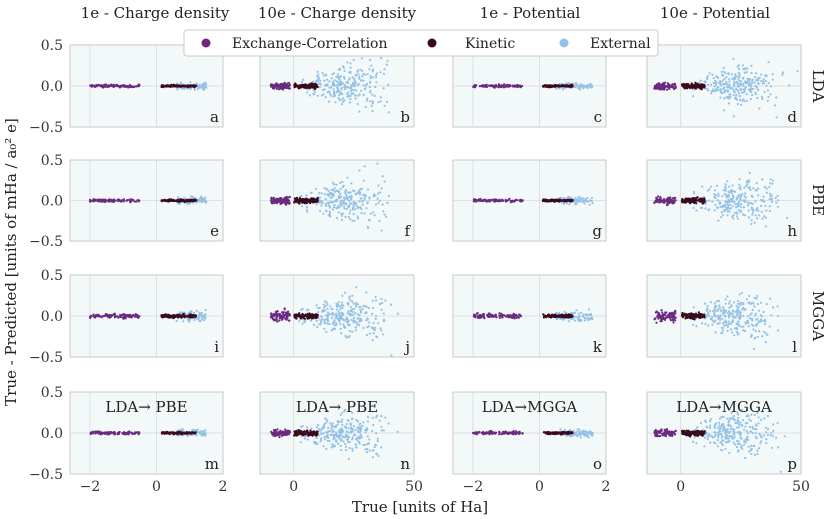  Describe the element at coordinates (52, 202) in the screenshot. I see `y-tick-label: 0.0` at that location.